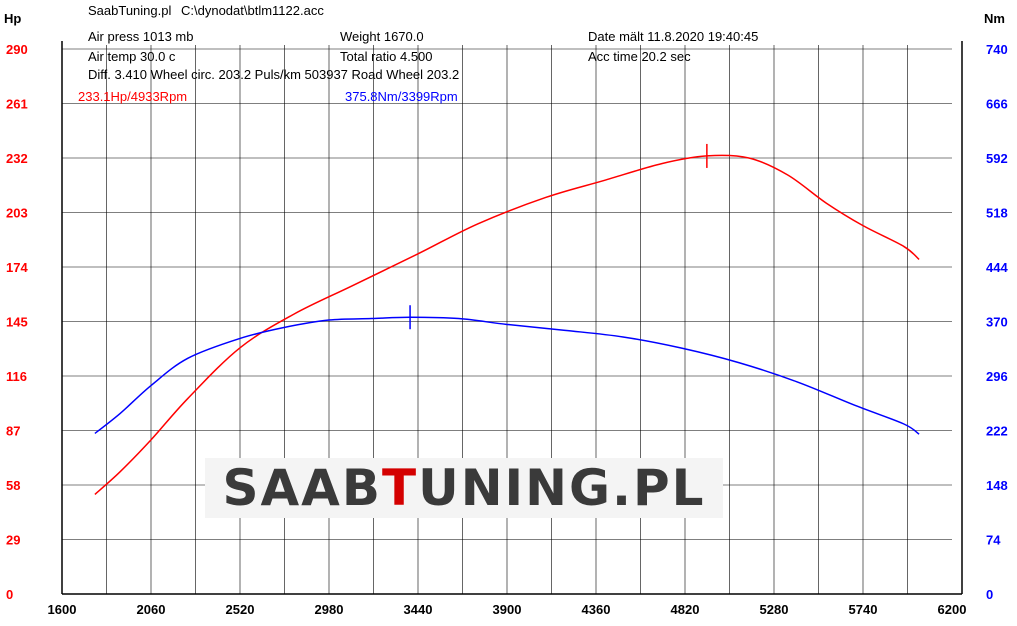  Describe the element at coordinates (16, 376) in the screenshot. I see `y-left-tick-label: 116` at that location.